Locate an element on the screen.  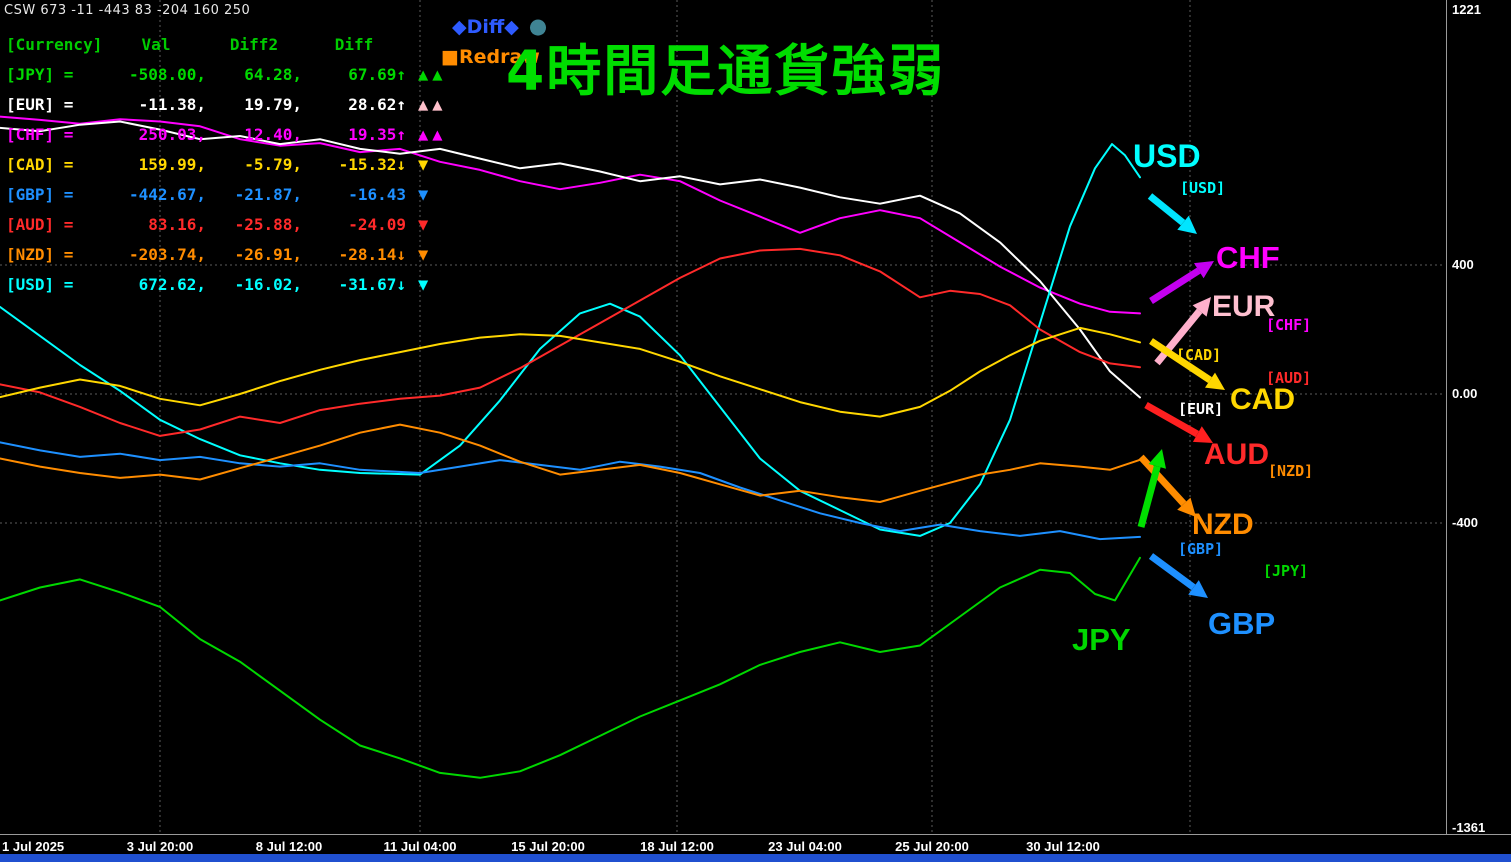
line-tag-jpy: [JPY] is located at coordinates (1286, 571).